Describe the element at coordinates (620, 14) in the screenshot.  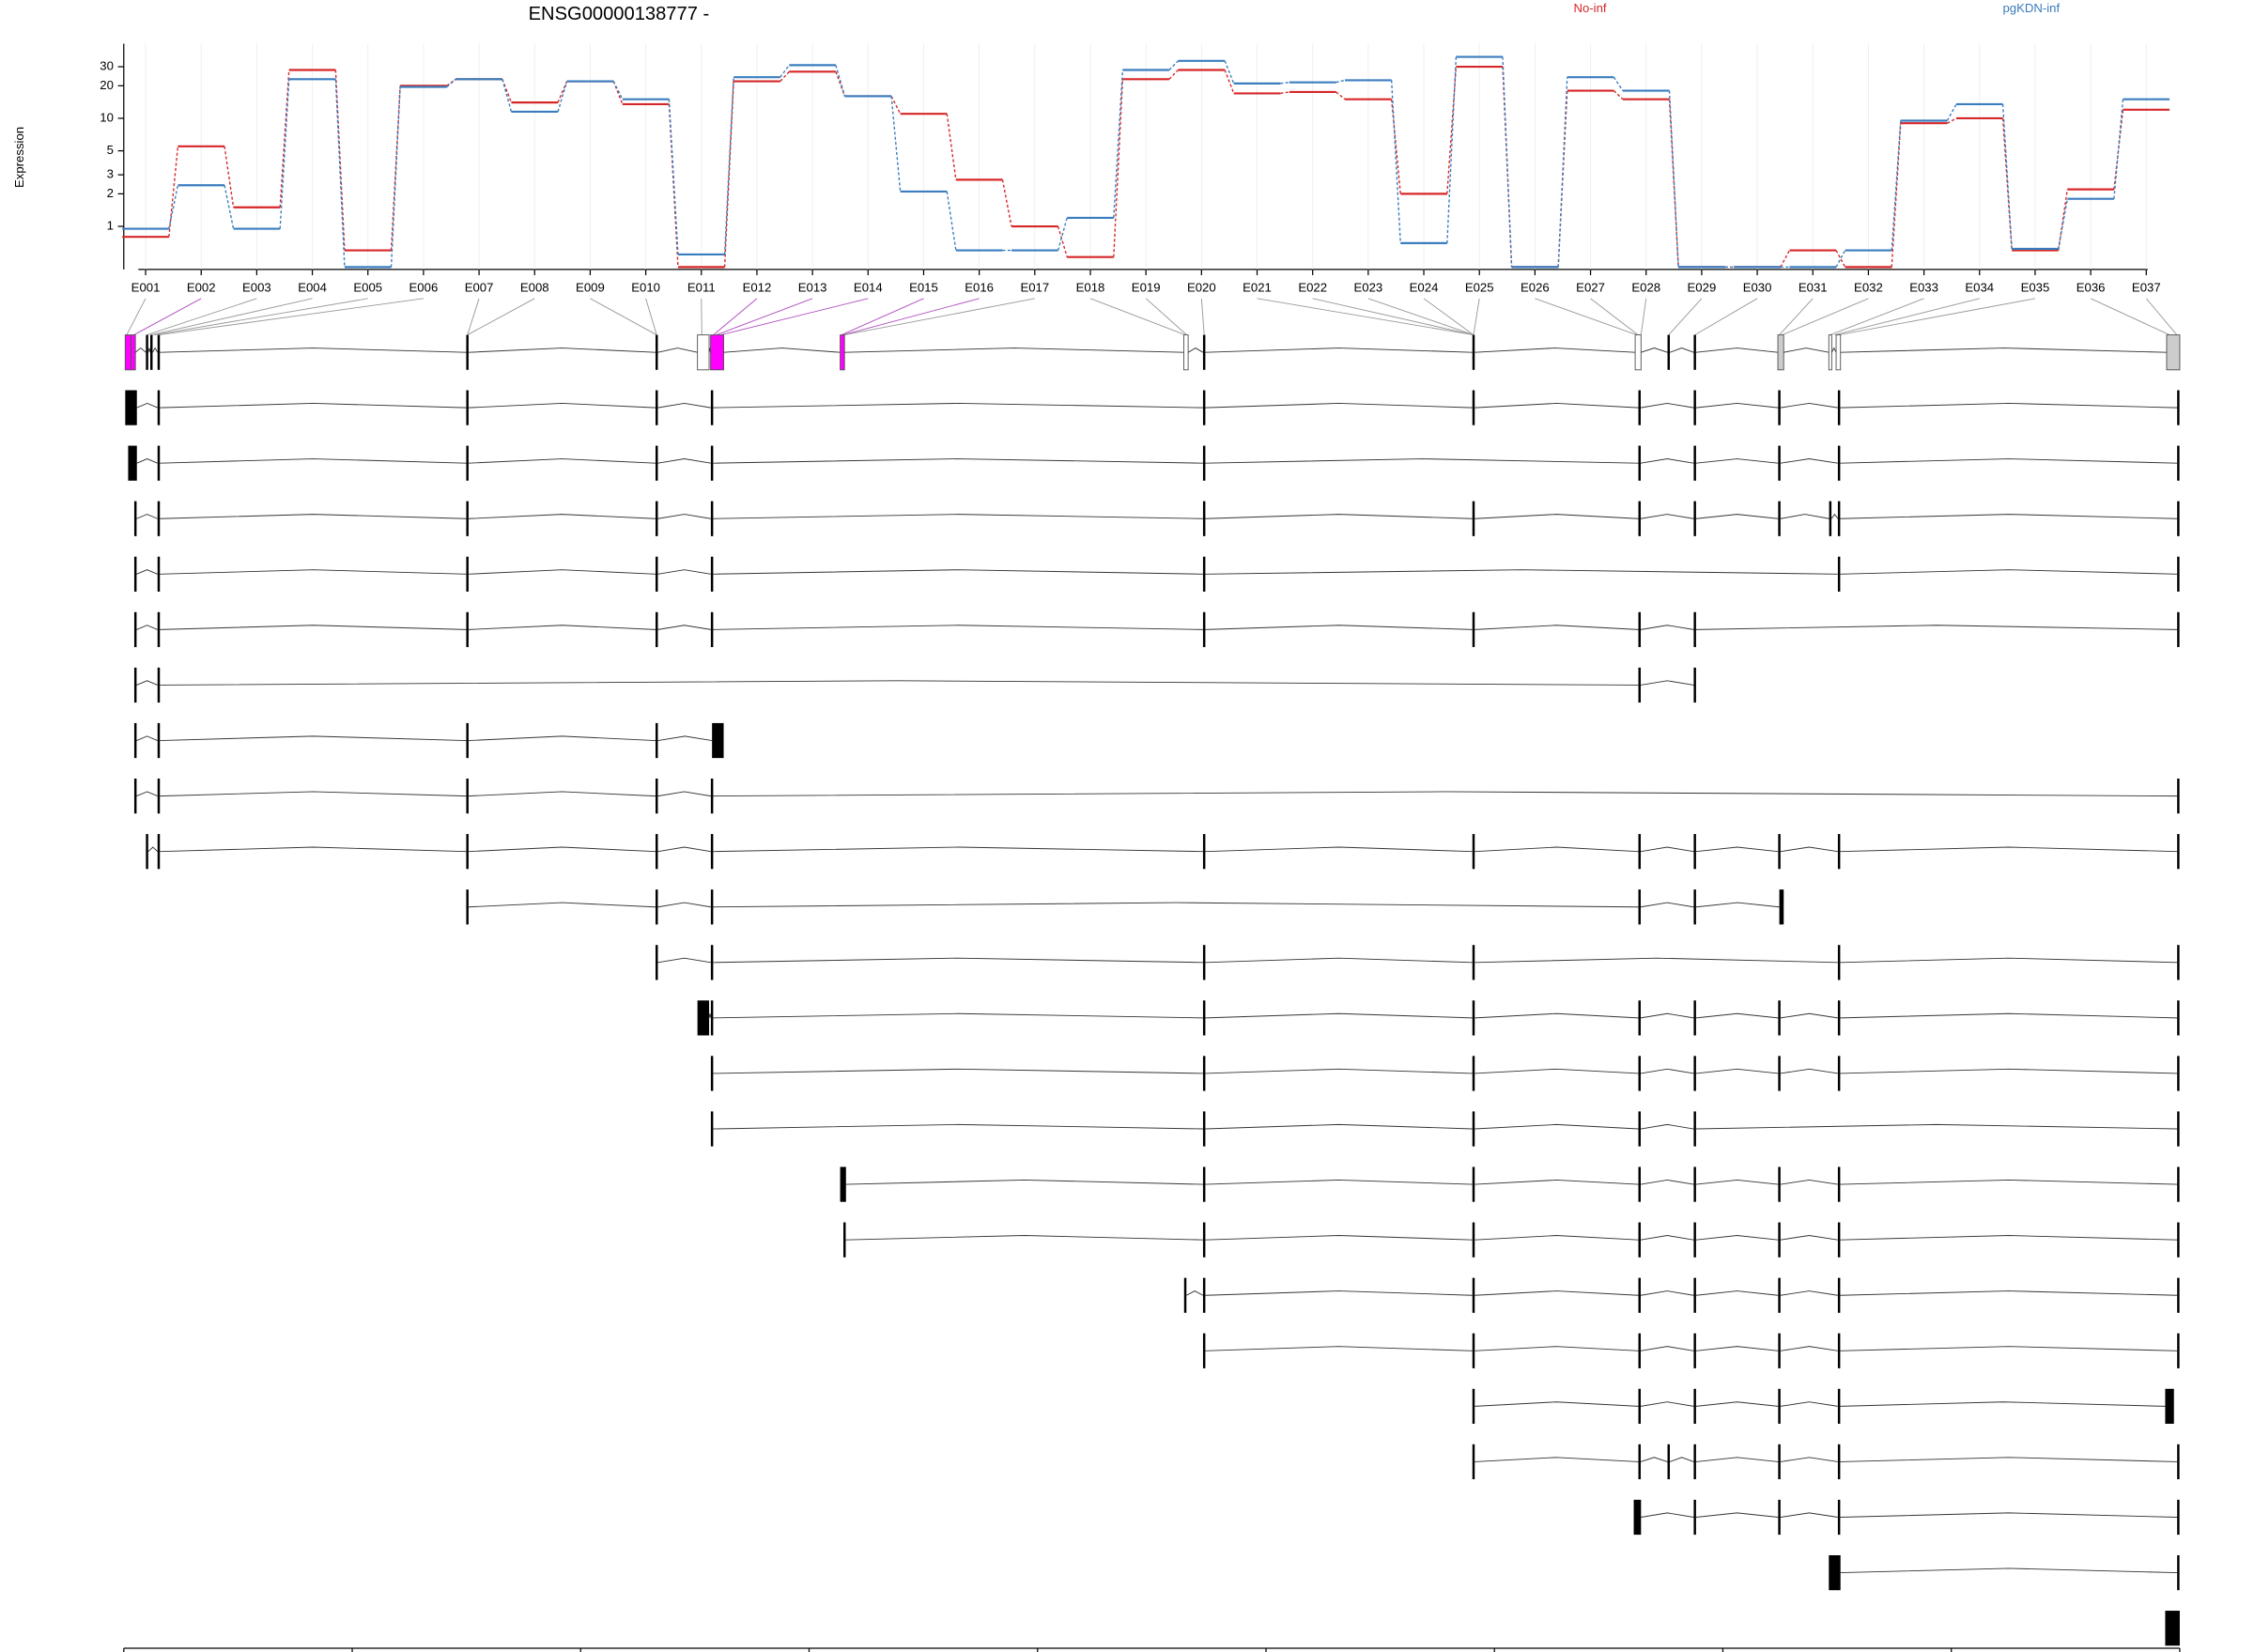
I see `chart-title: ENSG00000138777 -` at that location.